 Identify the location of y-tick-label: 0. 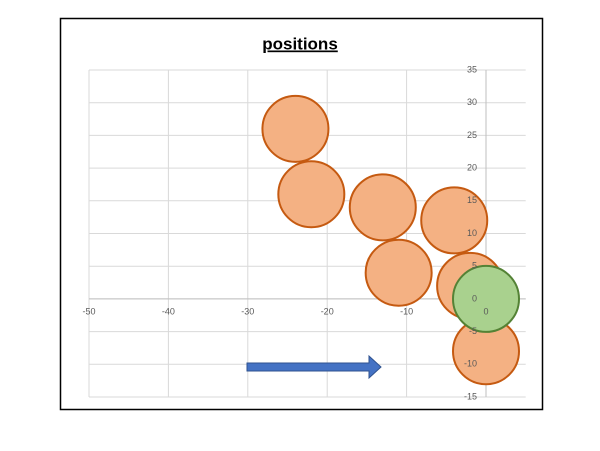
(474, 298).